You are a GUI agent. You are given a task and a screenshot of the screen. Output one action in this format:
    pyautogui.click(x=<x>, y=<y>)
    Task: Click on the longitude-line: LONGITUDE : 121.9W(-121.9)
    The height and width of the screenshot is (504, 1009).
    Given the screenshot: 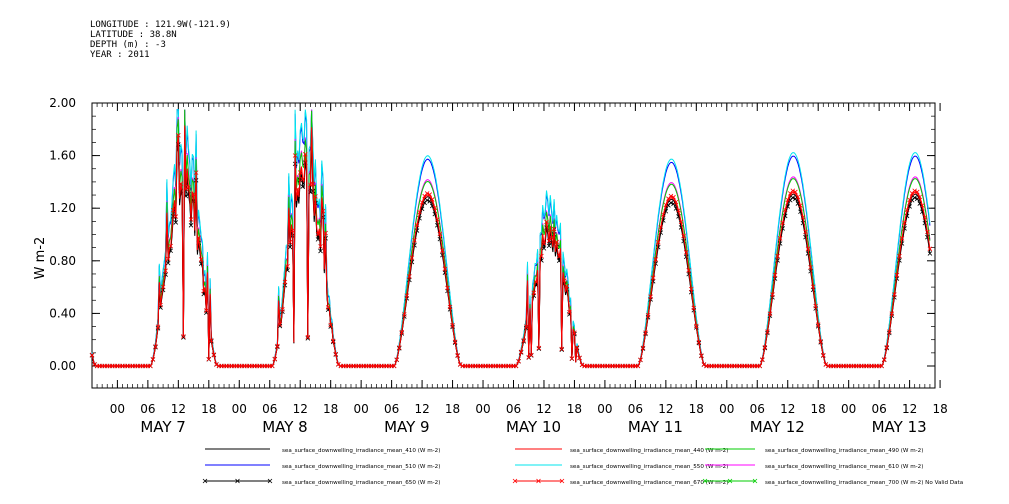 What is the action you would take?
    pyautogui.click(x=160, y=25)
    